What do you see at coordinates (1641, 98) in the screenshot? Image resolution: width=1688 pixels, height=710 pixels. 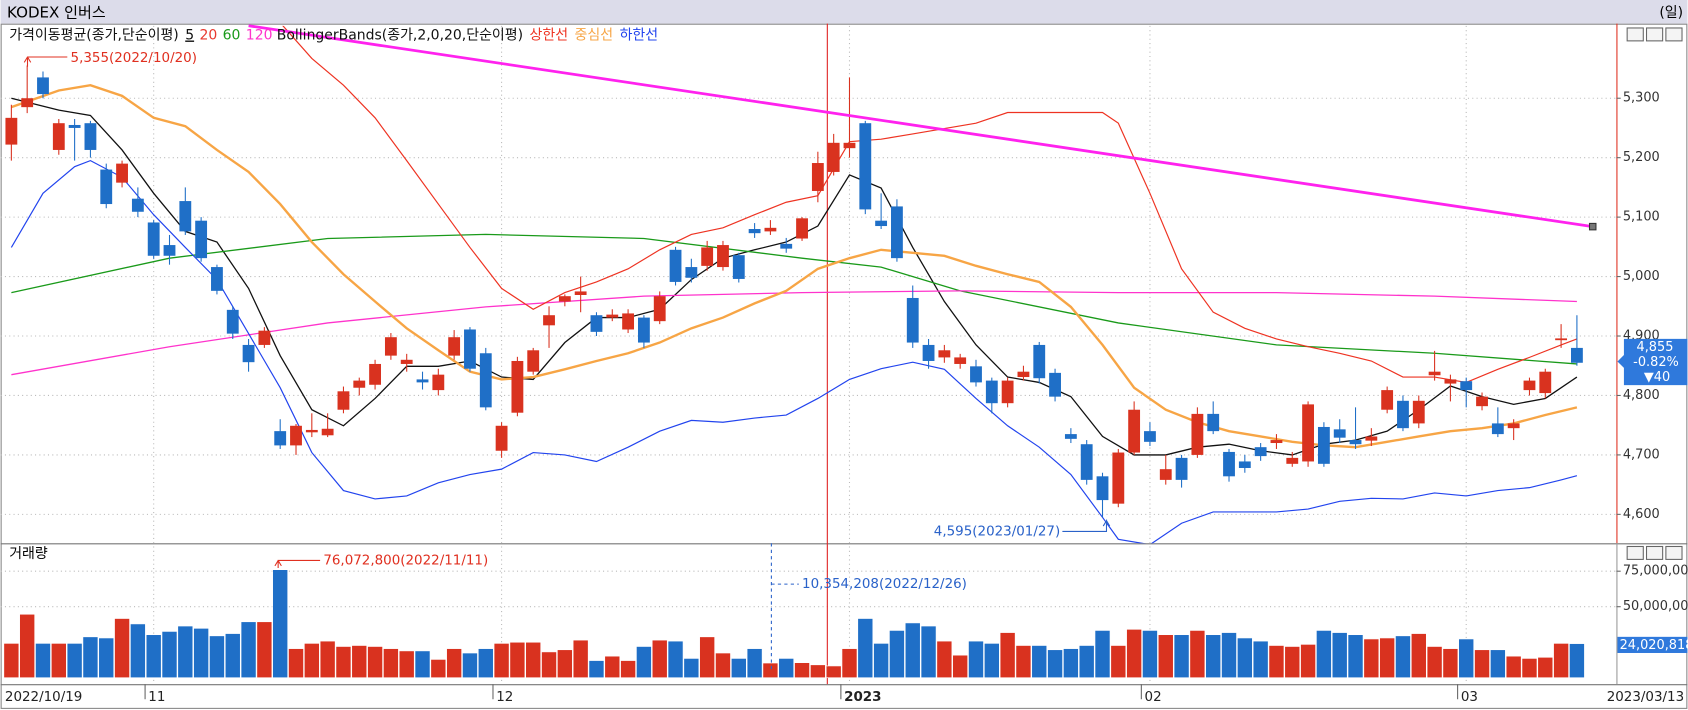 I see `y-tick-label: 5,300` at bounding box center [1641, 98].